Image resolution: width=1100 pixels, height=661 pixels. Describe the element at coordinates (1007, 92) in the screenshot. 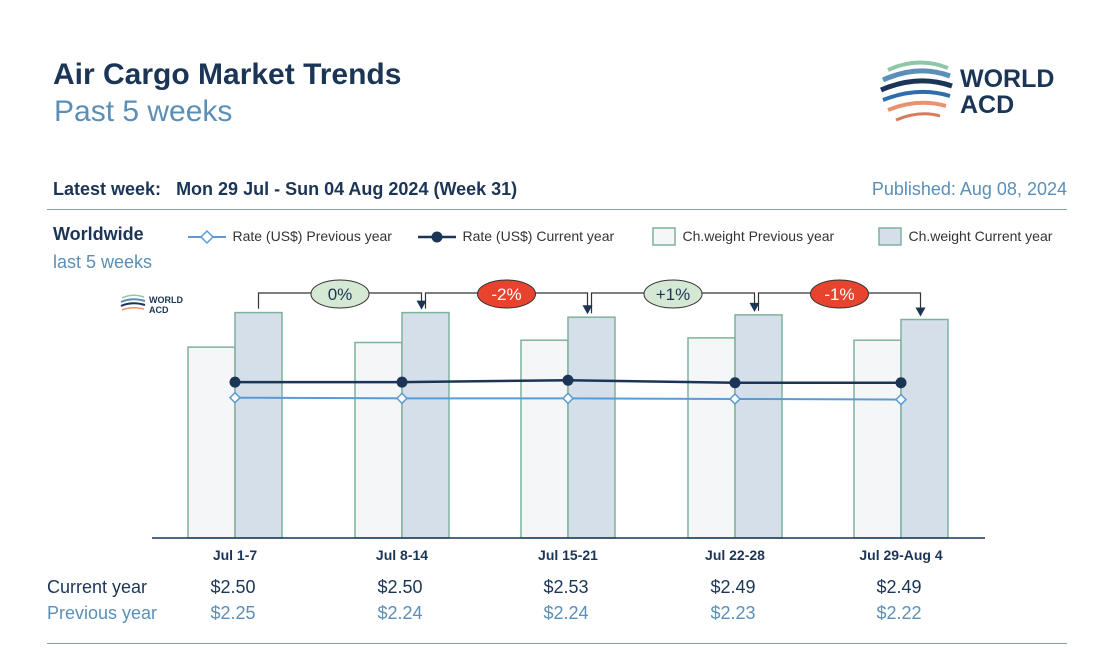

I see `logo-text: WORLD ACD` at that location.